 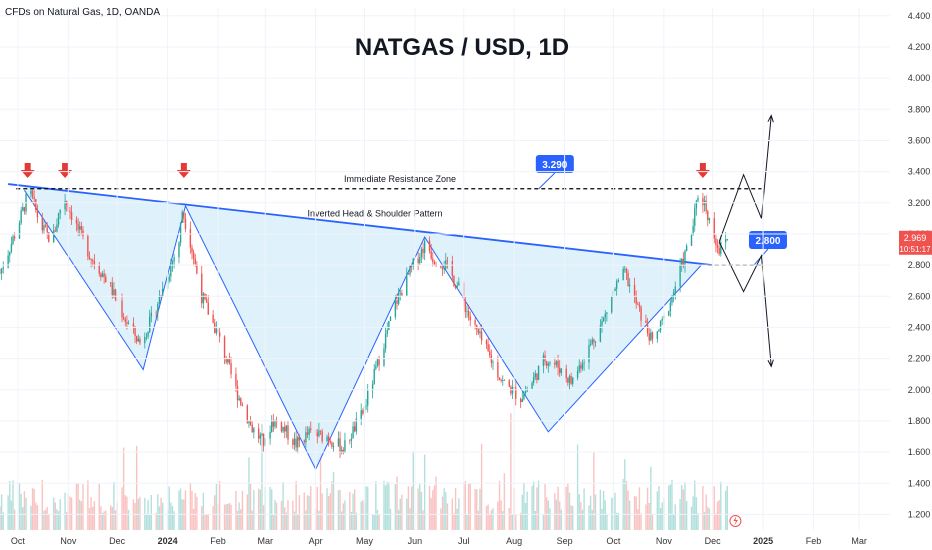 What do you see at coordinates (365, 541) in the screenshot?
I see `x-tick-label: May` at bounding box center [365, 541].